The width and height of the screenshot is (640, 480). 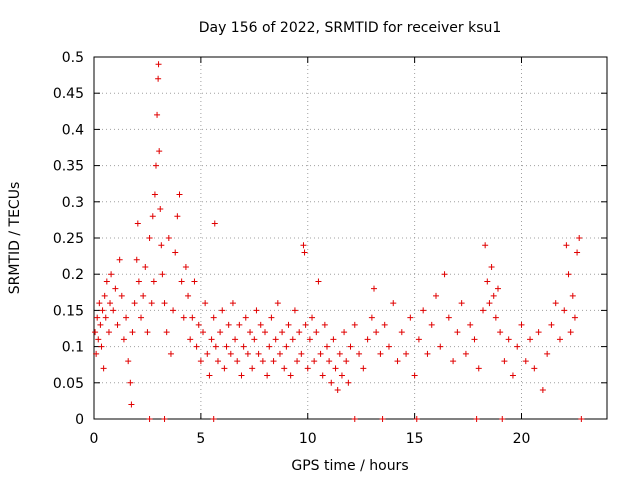 What do you see at coordinates (15, 238) in the screenshot?
I see `y-axis-label: SRMTID / TECUs` at bounding box center [15, 238].